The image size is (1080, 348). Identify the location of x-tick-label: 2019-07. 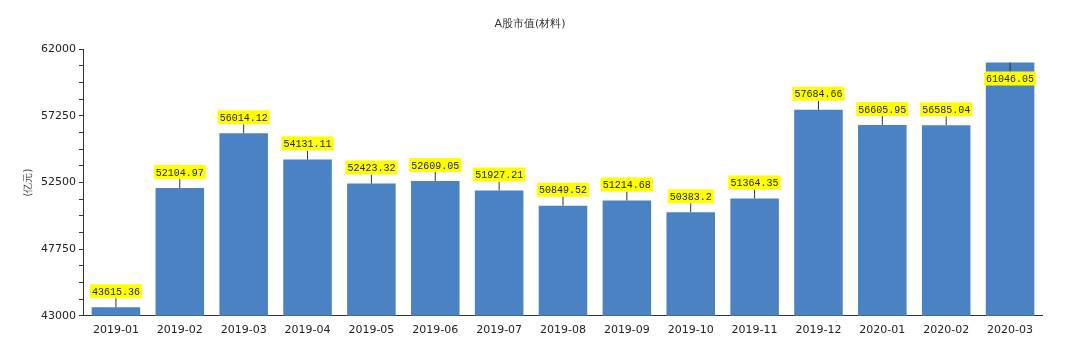
(499, 330).